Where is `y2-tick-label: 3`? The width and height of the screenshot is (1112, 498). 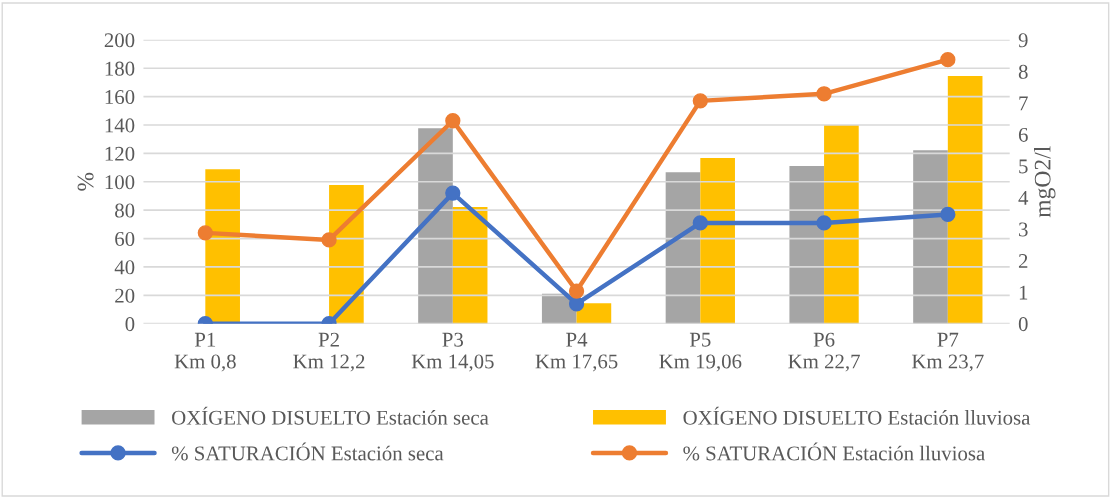
y2-tick-label: 3 is located at coordinates (1023, 229).